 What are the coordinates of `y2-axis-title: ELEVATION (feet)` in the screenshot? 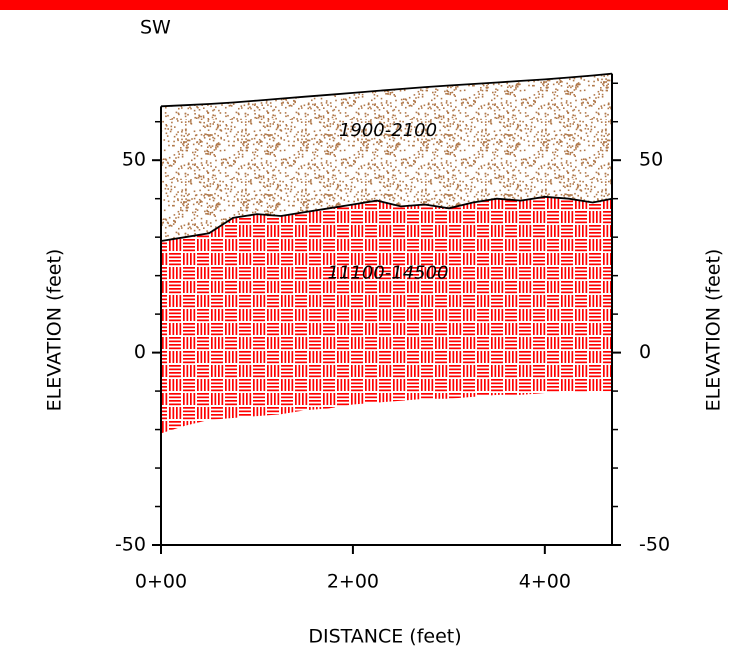 It's located at (714, 330).